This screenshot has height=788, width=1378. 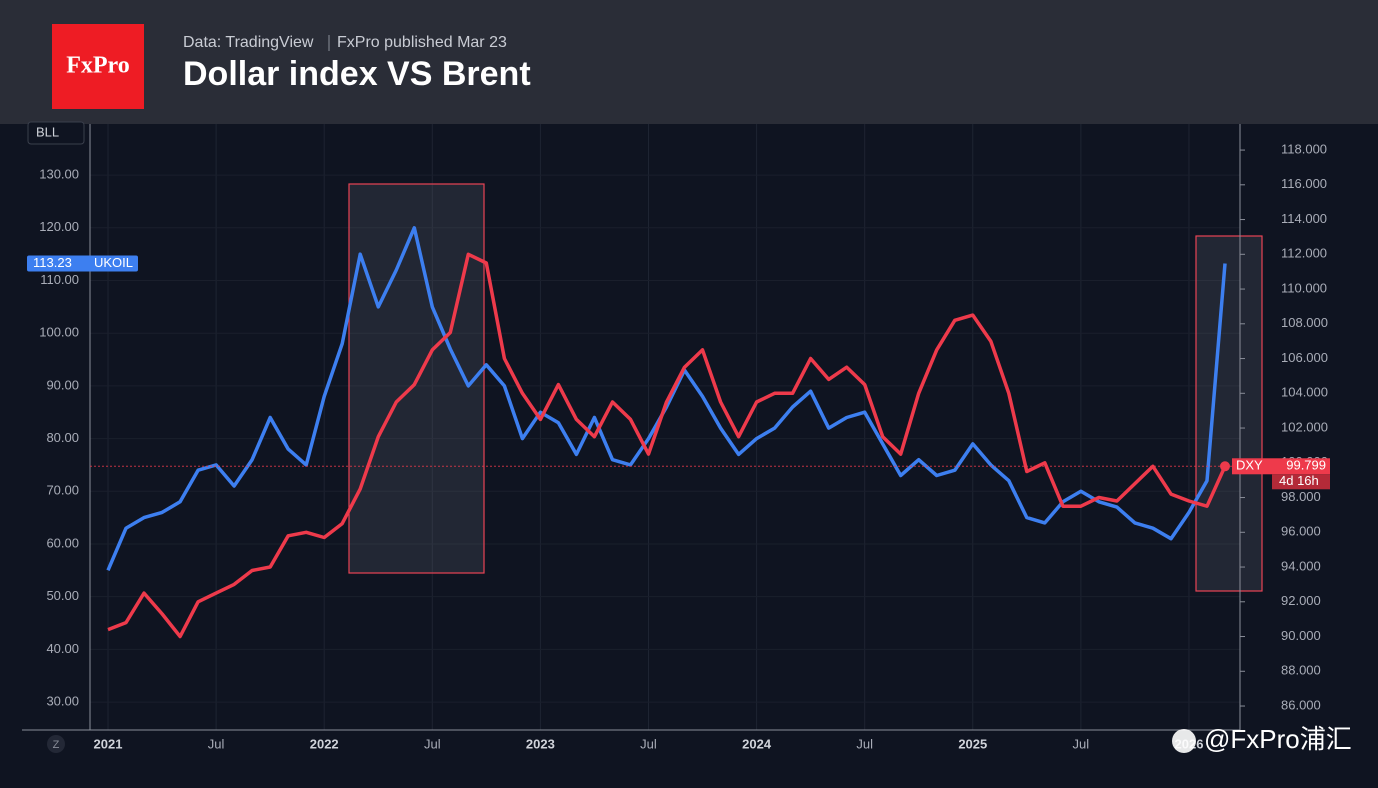 I want to click on y2-tick-label: 112.000, so click(x=1304, y=253).